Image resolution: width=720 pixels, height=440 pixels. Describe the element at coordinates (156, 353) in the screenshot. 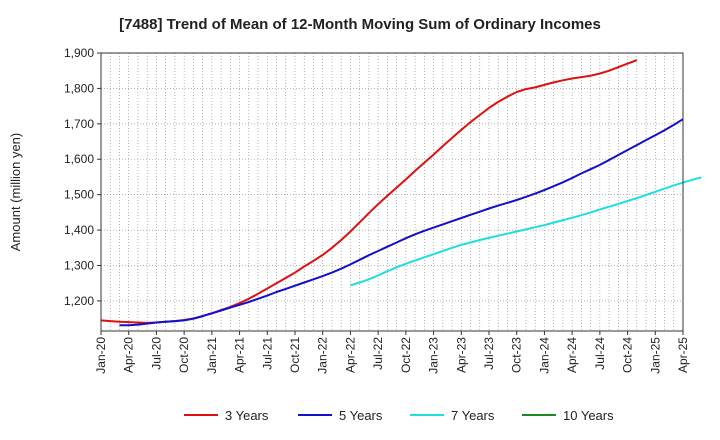

I see `x-tick-label: Jul-20` at that location.